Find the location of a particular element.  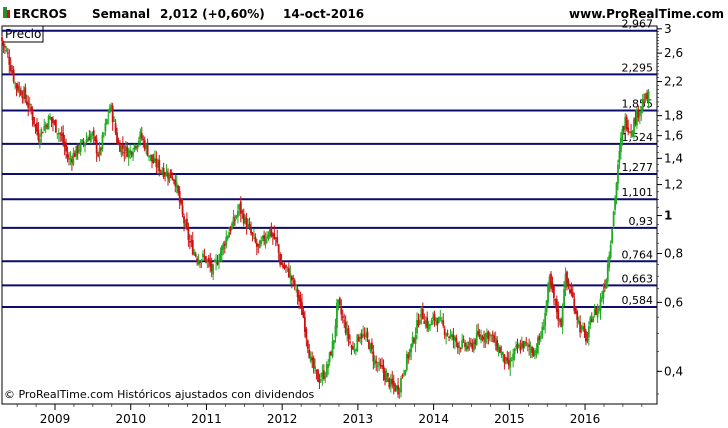

y-tick-label-4: 1,6 is located at coordinates (673, 136).